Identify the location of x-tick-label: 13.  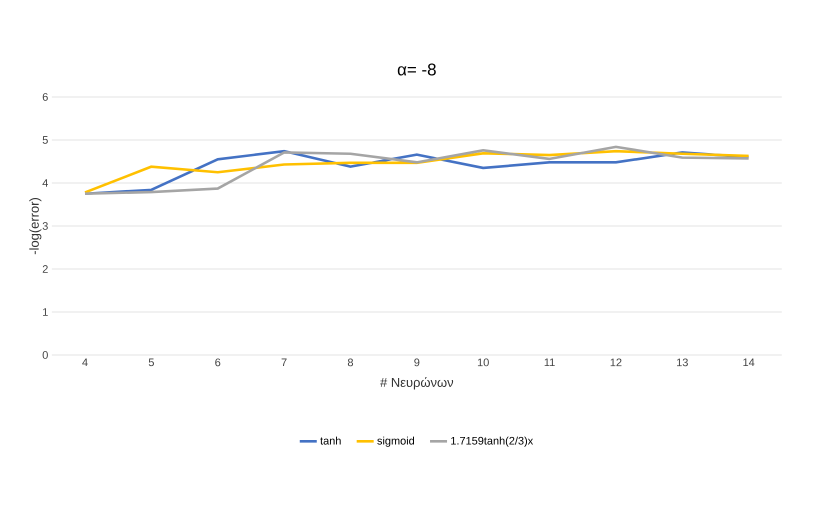
(682, 362).